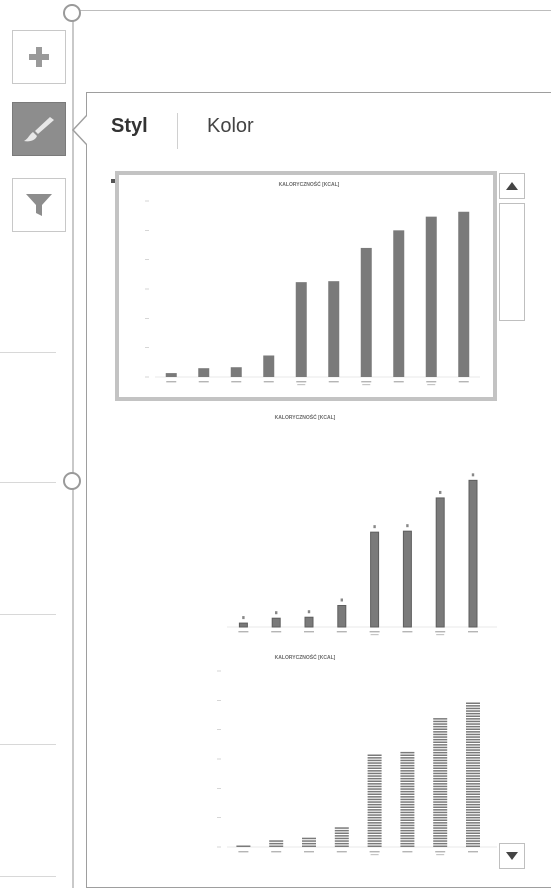  I want to click on scroll-down-button, so click(512, 856).